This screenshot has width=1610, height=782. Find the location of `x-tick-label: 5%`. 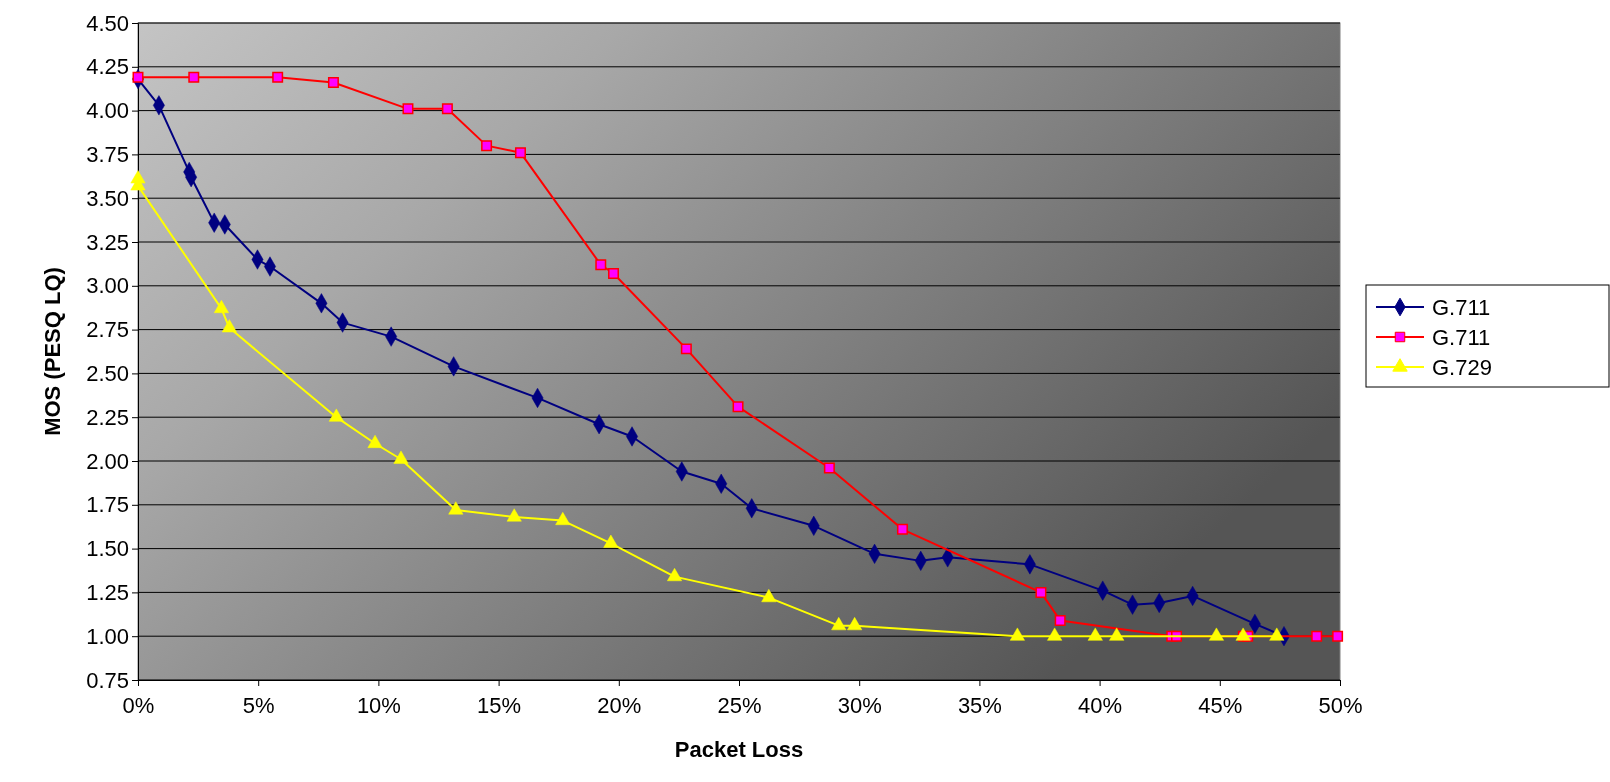

x-tick-label: 5% is located at coordinates (258, 706).